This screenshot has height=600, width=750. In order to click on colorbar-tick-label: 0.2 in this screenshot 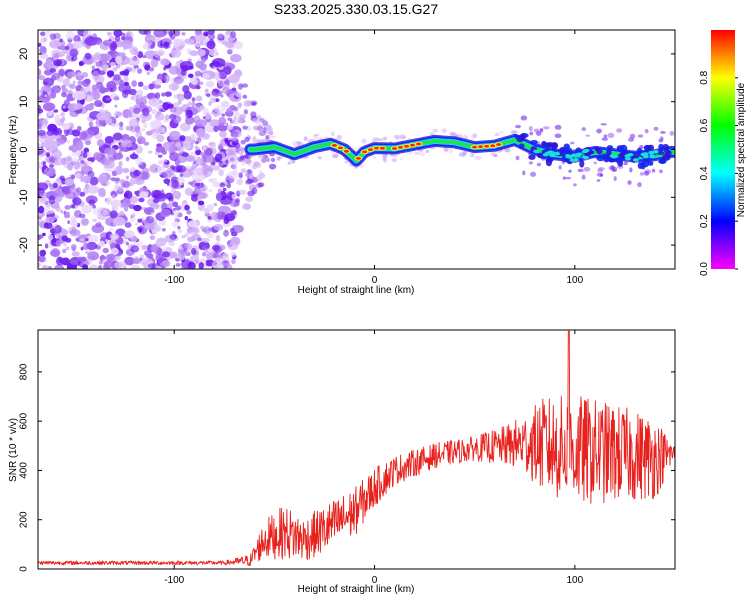, I will do `click(704, 221)`.